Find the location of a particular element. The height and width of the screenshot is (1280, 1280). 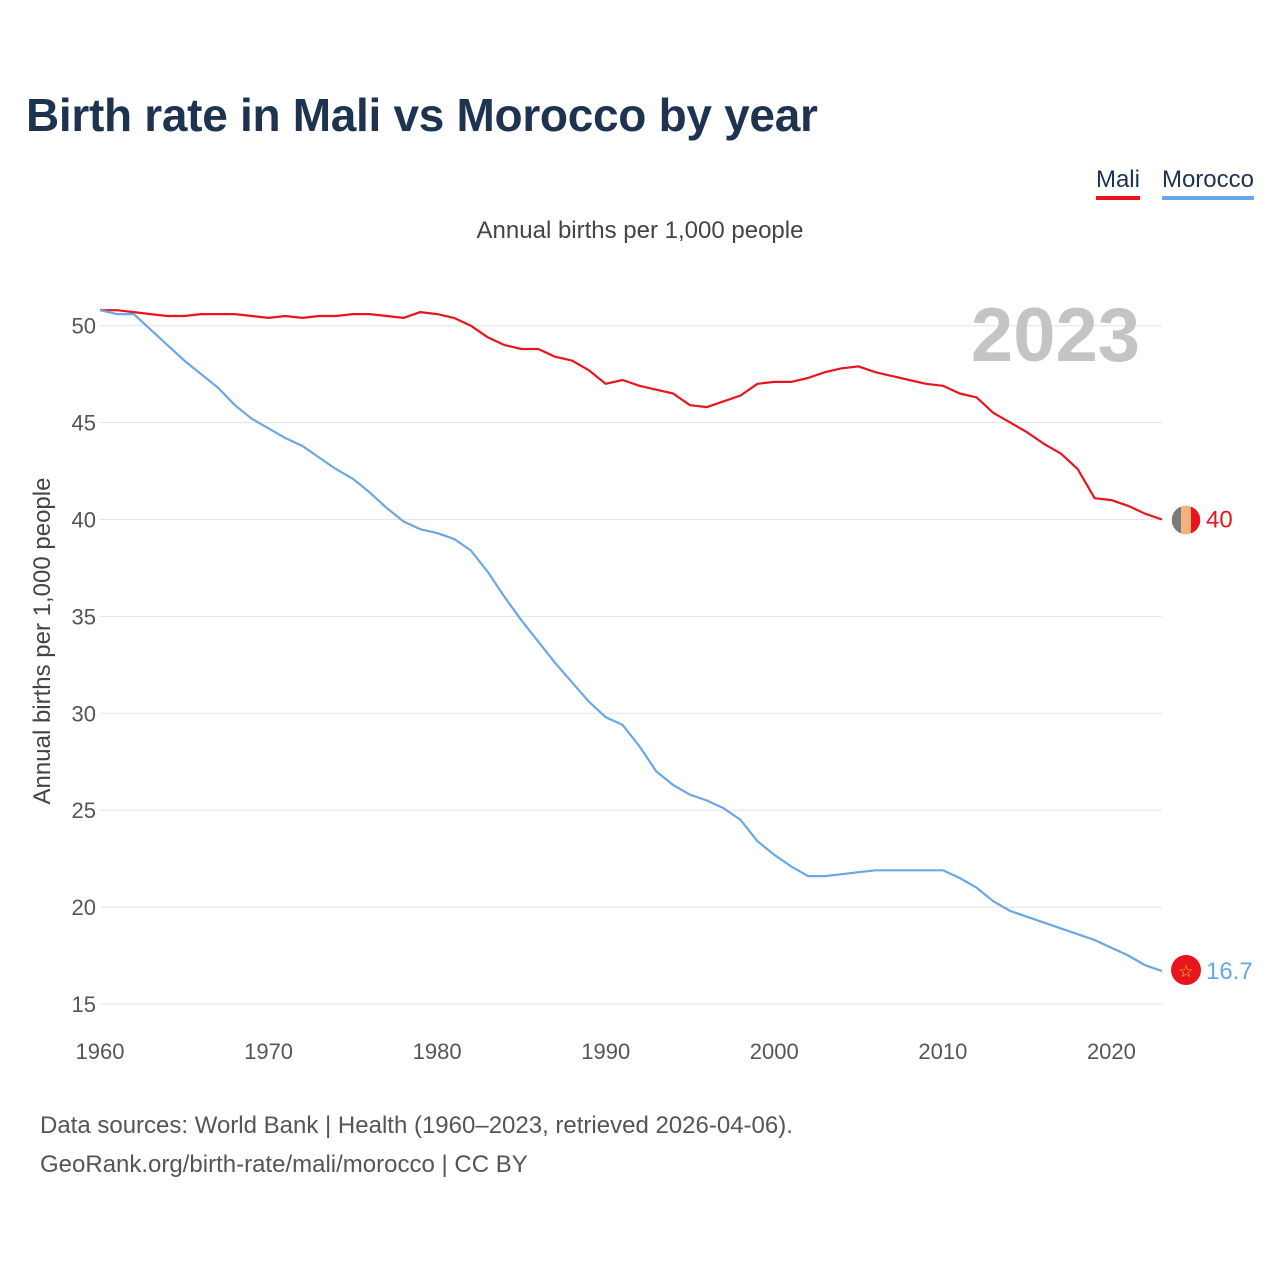

series-line-mali is located at coordinates (631, 415).